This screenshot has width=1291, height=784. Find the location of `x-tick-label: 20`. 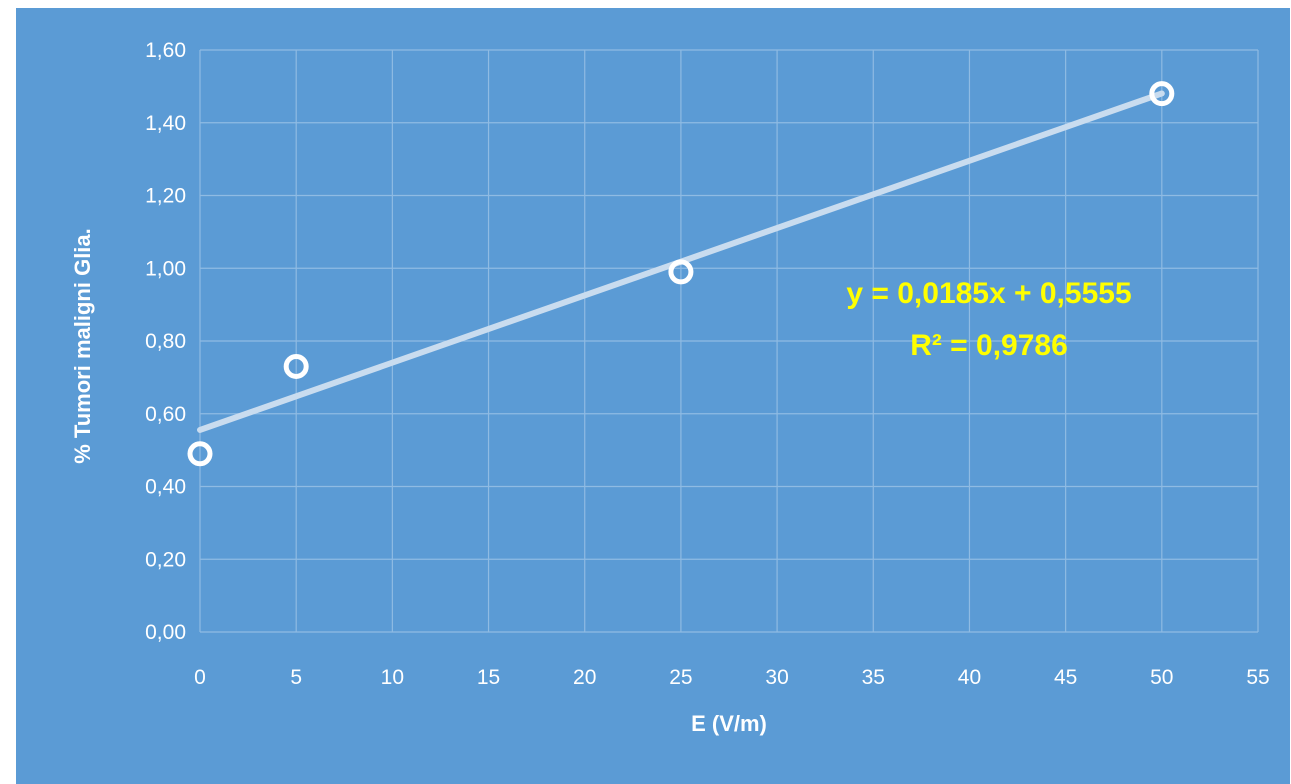

x-tick-label: 20 is located at coordinates (584, 677).